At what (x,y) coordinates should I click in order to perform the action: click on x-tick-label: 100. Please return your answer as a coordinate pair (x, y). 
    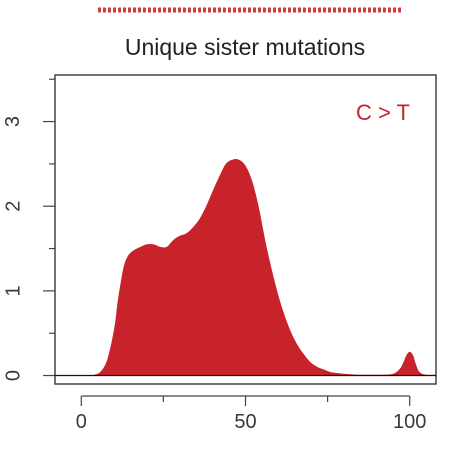
    Looking at the image, I should click on (409, 422).